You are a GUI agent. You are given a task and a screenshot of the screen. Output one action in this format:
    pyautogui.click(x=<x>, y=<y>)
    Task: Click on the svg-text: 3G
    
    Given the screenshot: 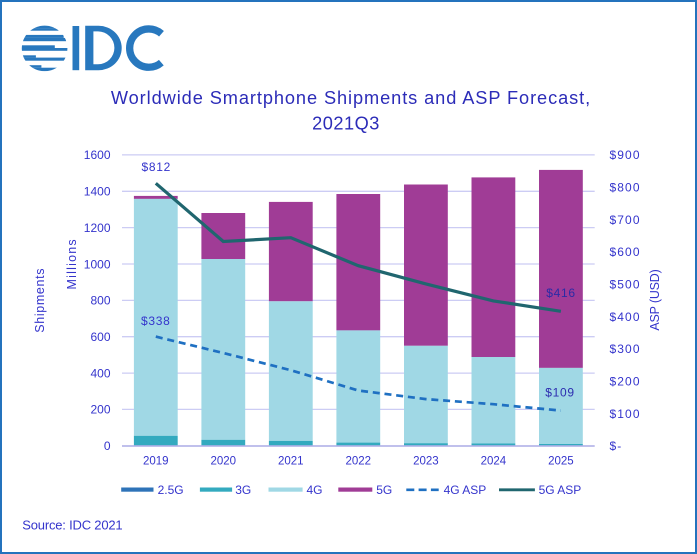 What is the action you would take?
    pyautogui.click(x=243, y=490)
    